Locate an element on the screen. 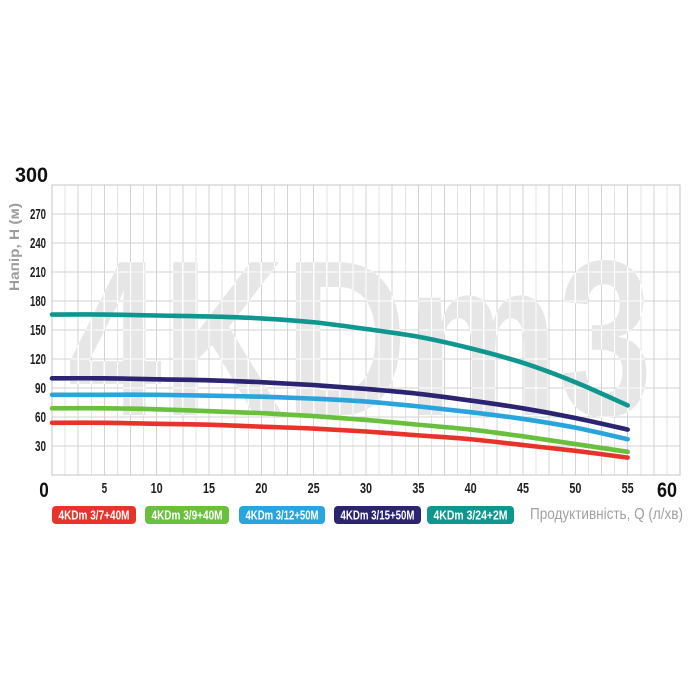 The image size is (700, 700). legend-item: 4KDm 3/24+2M is located at coordinates (470, 515).